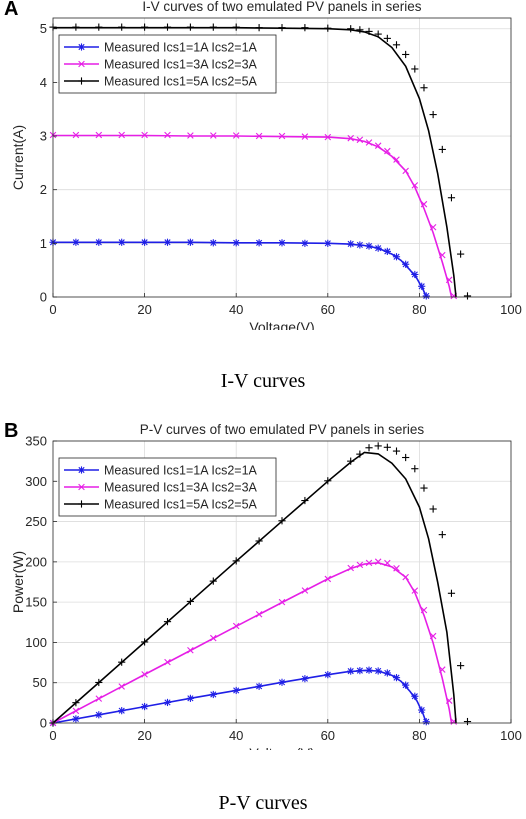 The width and height of the screenshot is (526, 819). Describe the element at coordinates (36, 481) in the screenshot. I see `y-tick-label: 300` at that location.